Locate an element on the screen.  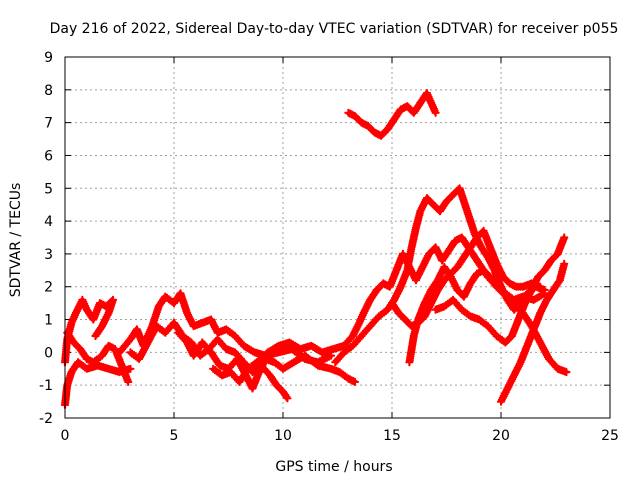
x-tick-label: 25 is located at coordinates (610, 436).